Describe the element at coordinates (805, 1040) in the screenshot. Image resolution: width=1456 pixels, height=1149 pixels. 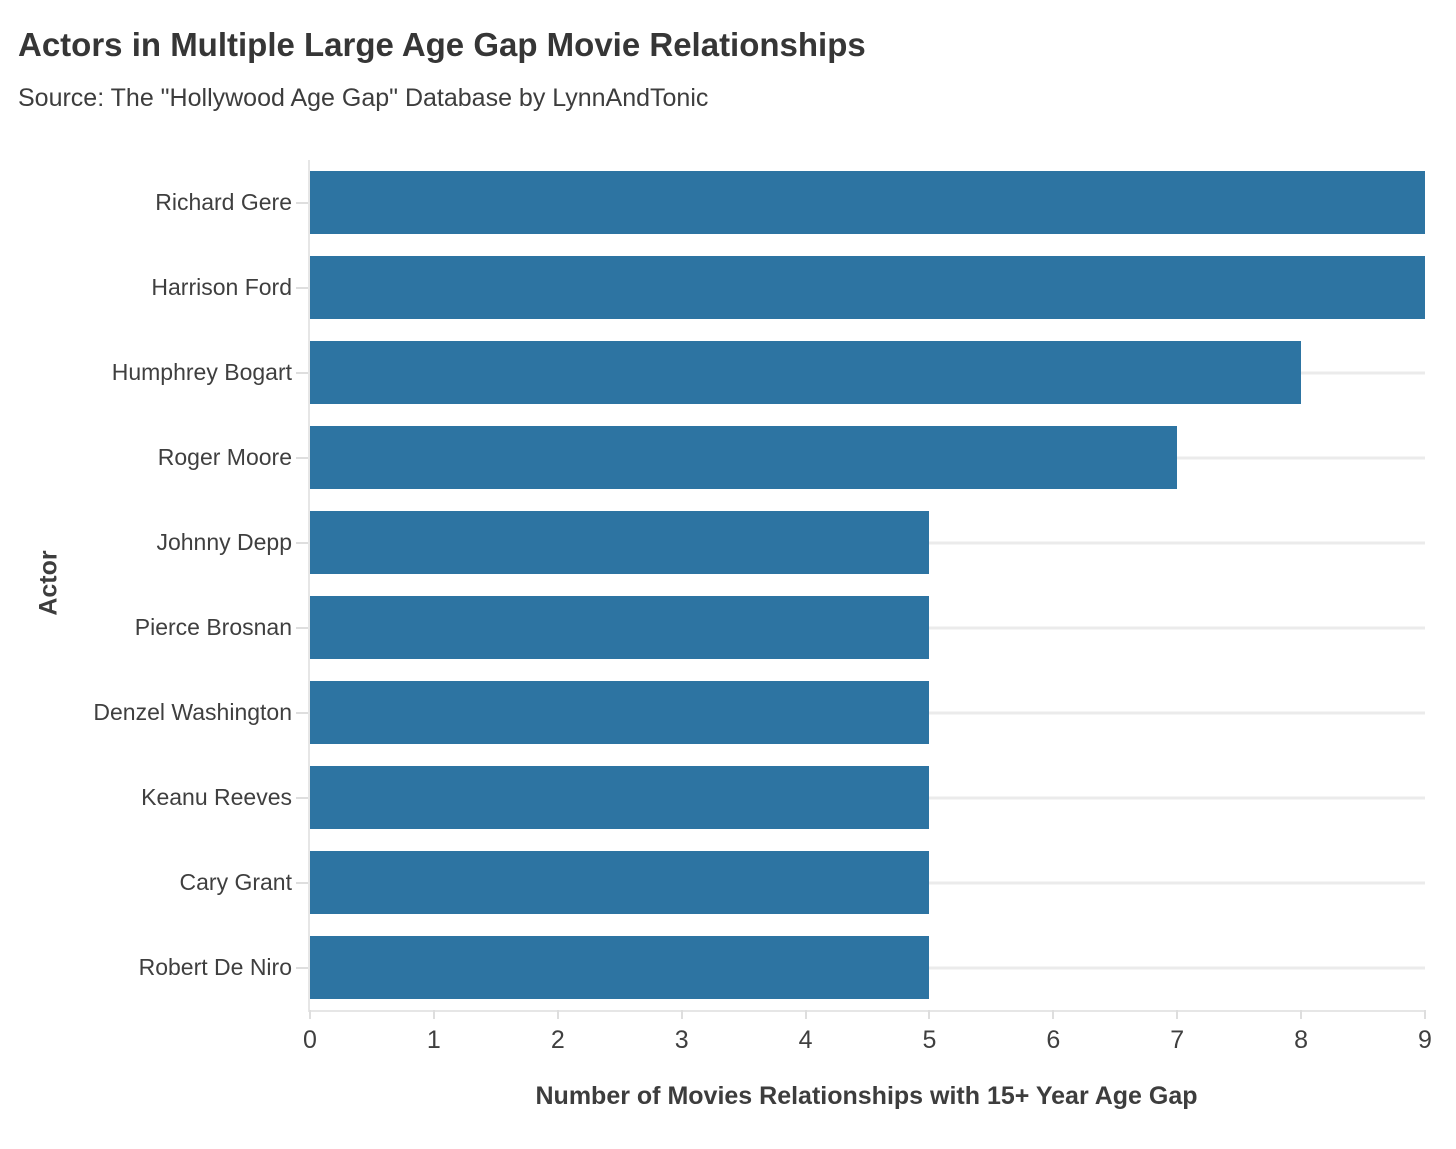
I see `x-tick-label-4: 4` at that location.